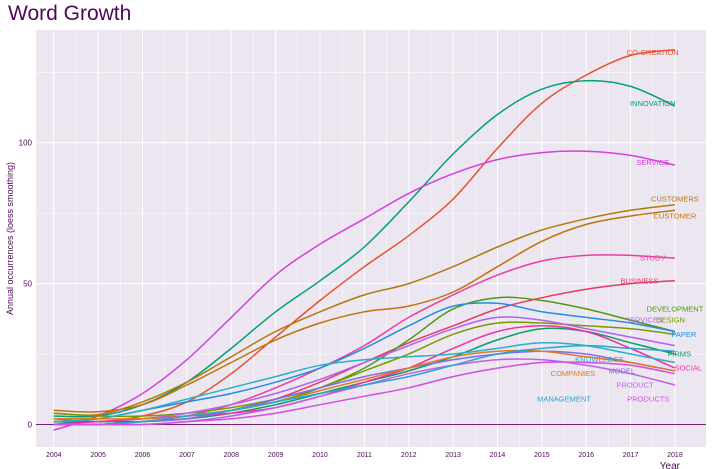 The width and height of the screenshot is (723, 469). What do you see at coordinates (683, 334) in the screenshot?
I see `series-label-paper: PAPER` at bounding box center [683, 334].